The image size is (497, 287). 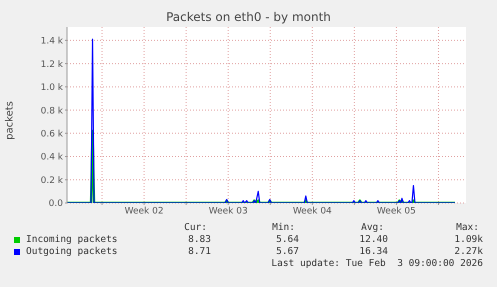 What do you see at coordinates (467, 227) in the screenshot?
I see `text: Max:` at bounding box center [467, 227].